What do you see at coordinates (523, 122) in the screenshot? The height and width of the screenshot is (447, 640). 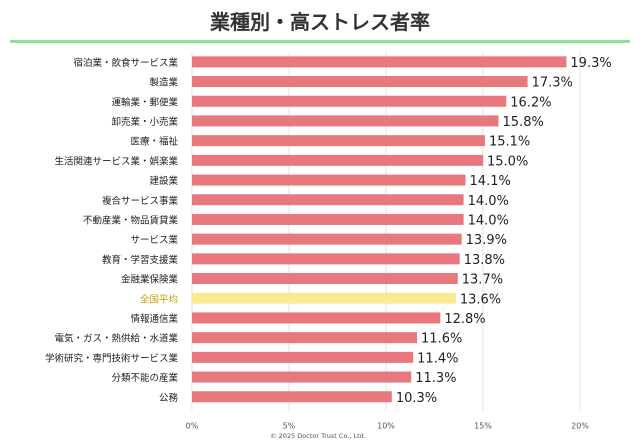 I see `data-label: 15.8%` at bounding box center [523, 122].